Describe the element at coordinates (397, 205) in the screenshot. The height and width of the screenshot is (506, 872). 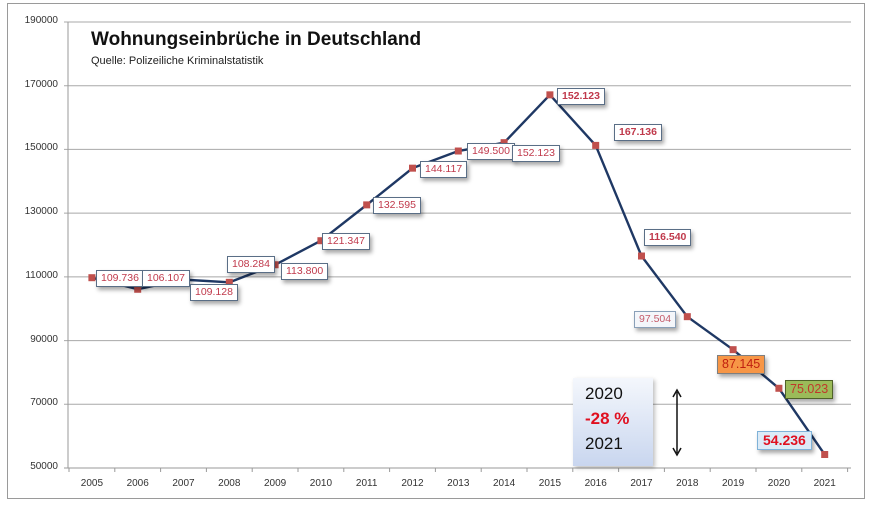
I see `data-label: 132.595` at that location.